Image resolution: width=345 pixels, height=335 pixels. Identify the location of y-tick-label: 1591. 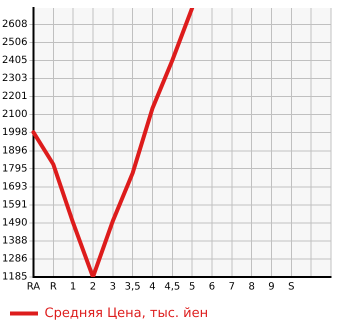
(15, 205).